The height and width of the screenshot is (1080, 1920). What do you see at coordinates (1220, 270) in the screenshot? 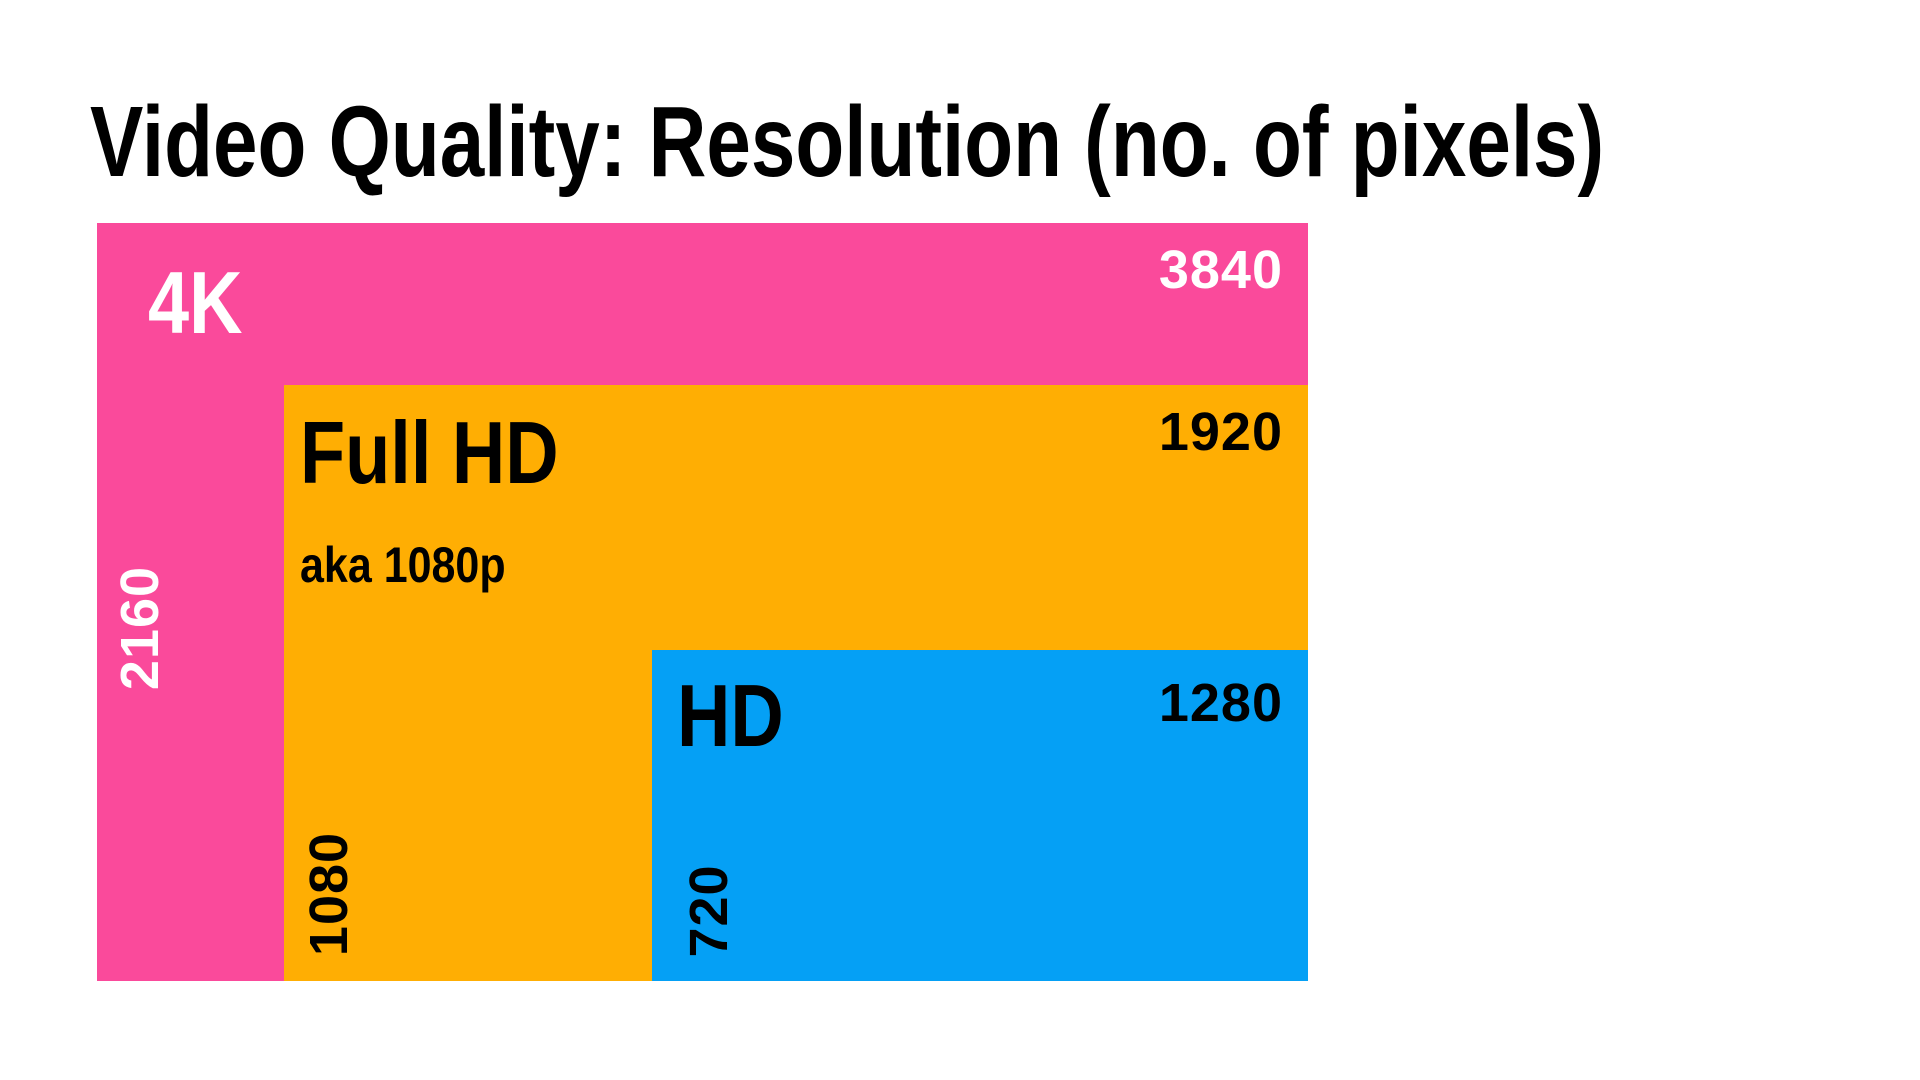
I see `width-label-4k: 3840` at bounding box center [1220, 270].